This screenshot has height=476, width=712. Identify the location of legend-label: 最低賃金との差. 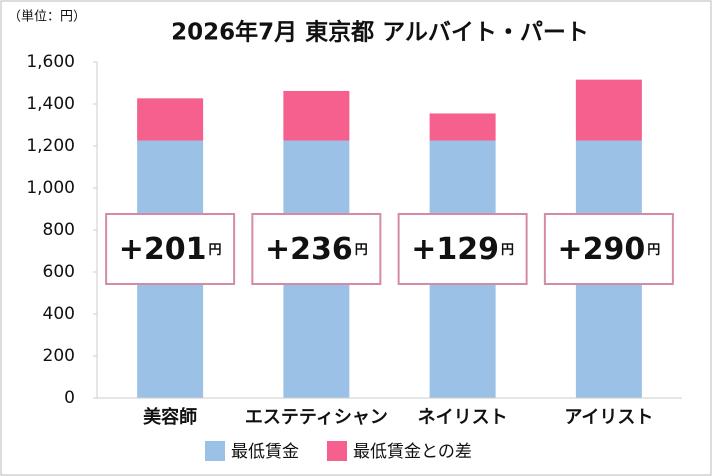
(412, 452).